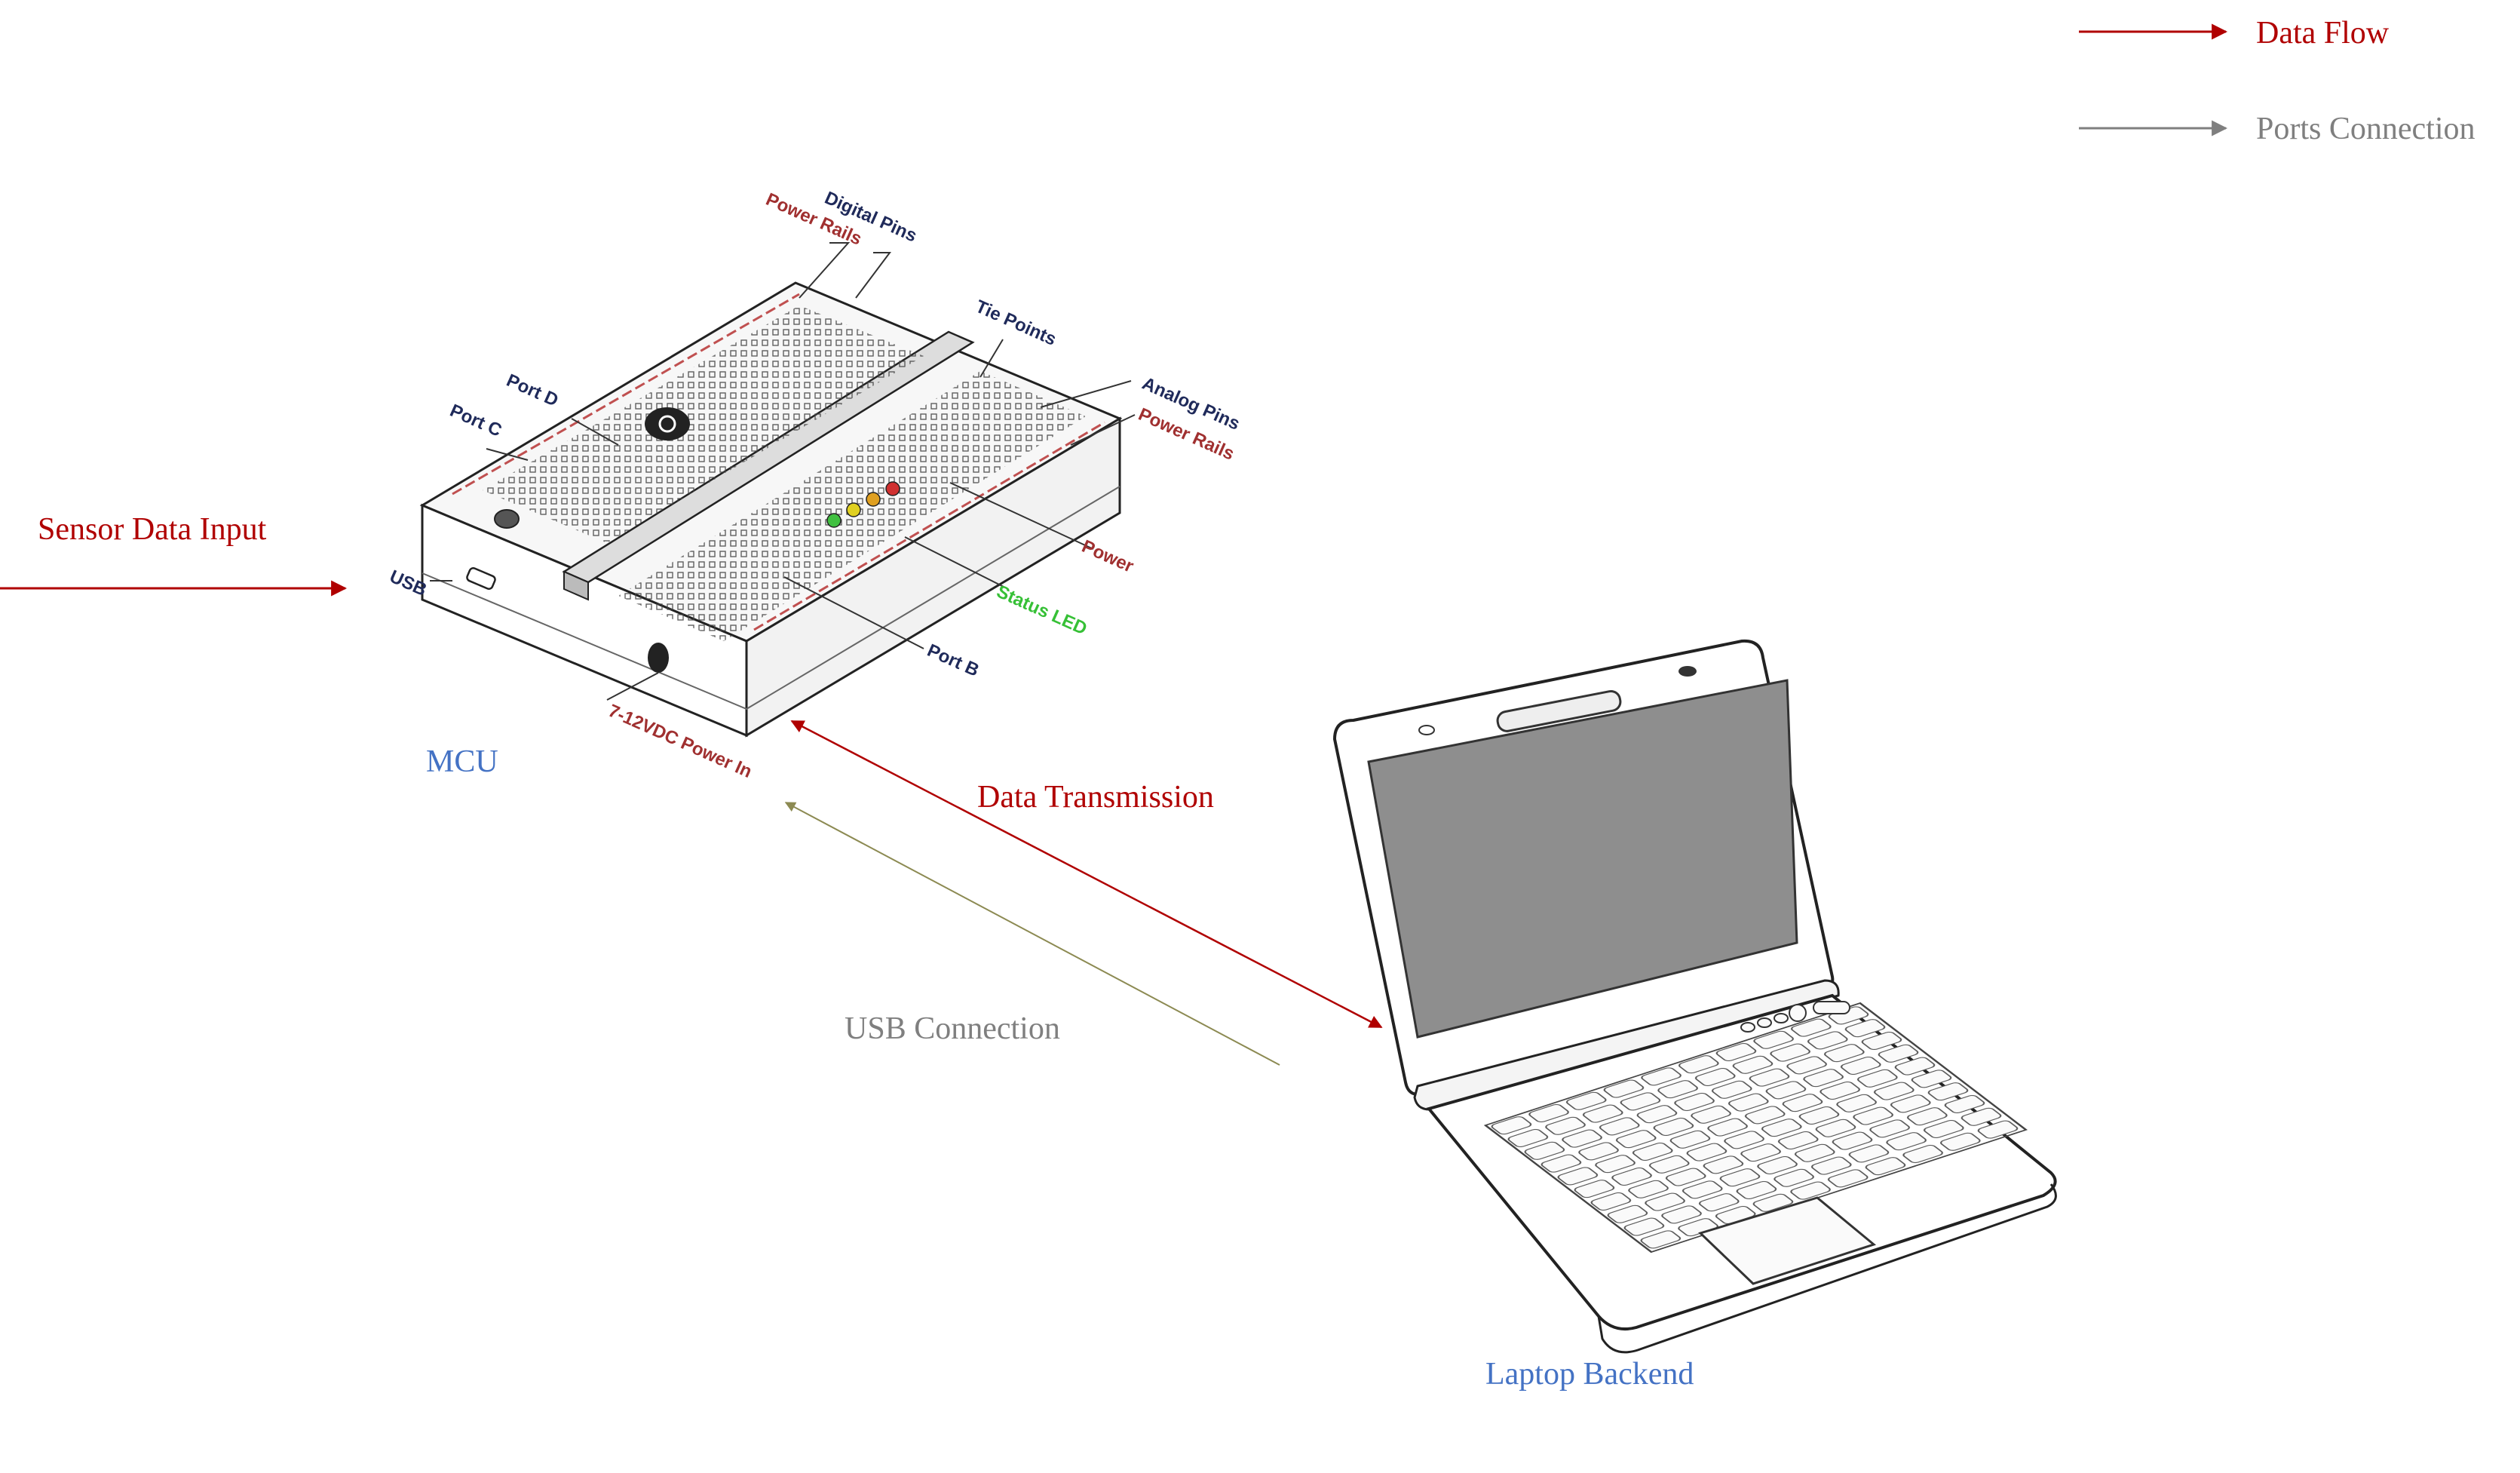 The height and width of the screenshot is (1473, 2520). I want to click on mcu-reset-button, so click(507, 519).